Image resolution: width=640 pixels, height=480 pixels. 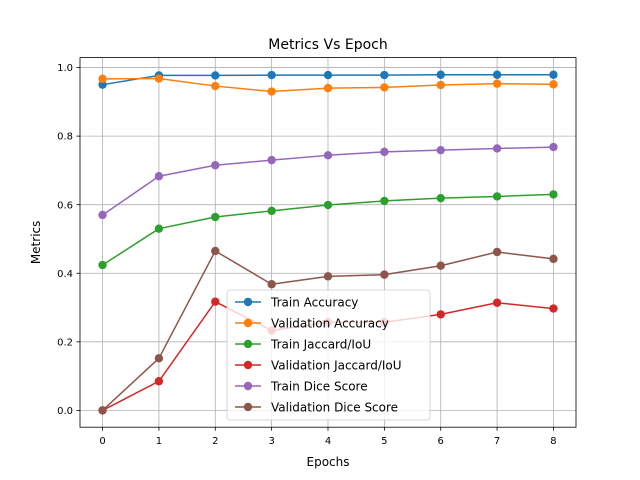 I want to click on x-tick-label: 8, so click(x=553, y=441).